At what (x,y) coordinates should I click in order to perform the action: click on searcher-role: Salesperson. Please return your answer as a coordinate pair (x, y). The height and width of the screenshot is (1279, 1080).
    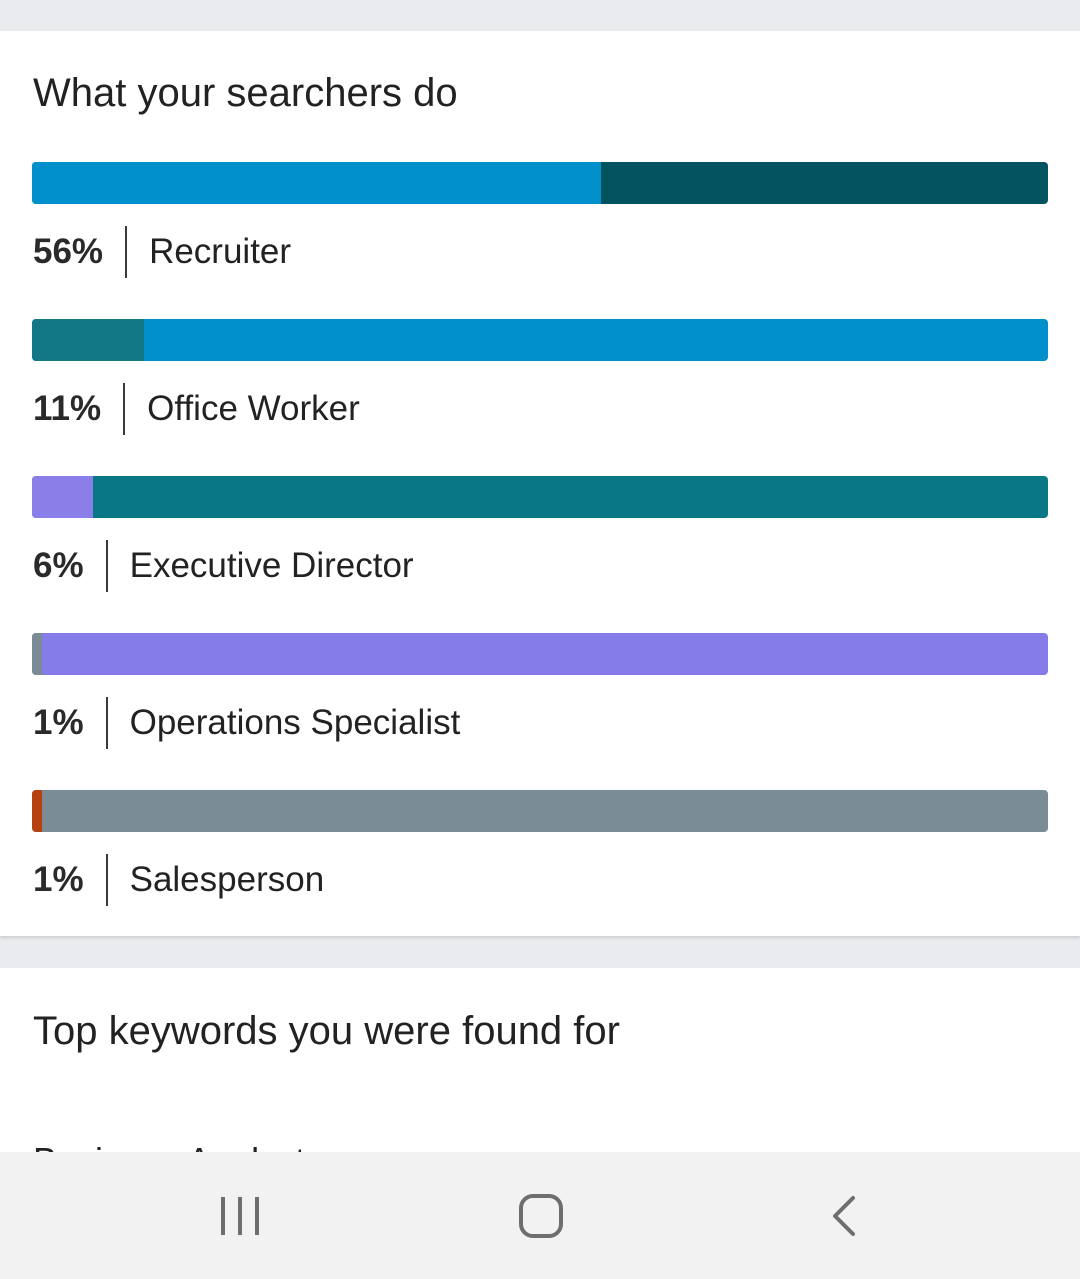
    Looking at the image, I should click on (227, 879).